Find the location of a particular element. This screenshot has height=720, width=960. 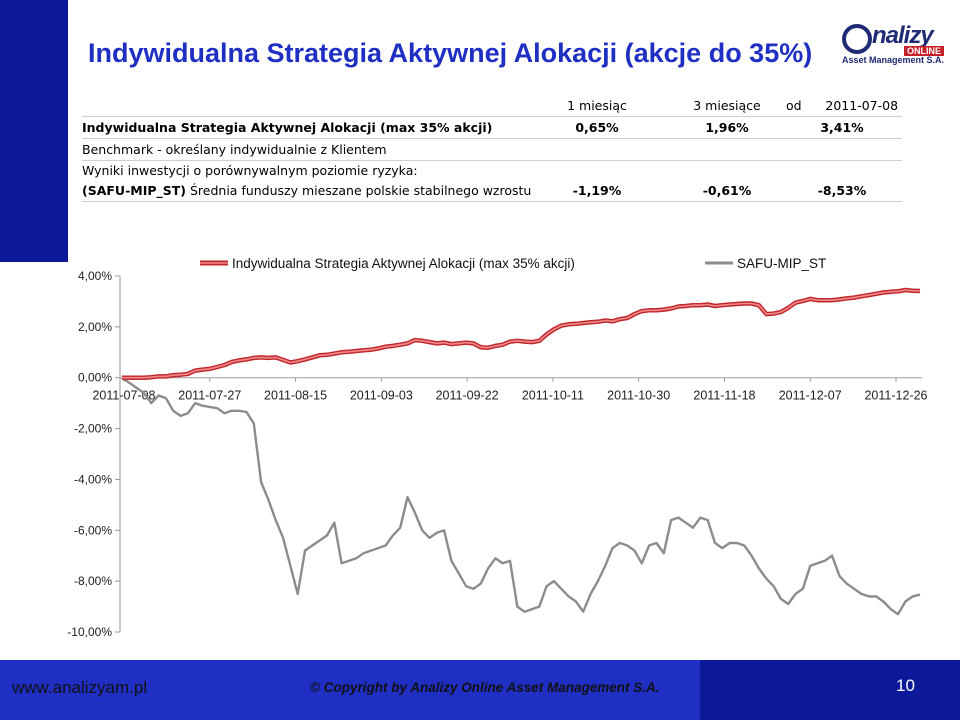

y-tick-label: -2,00% is located at coordinates (93, 429).